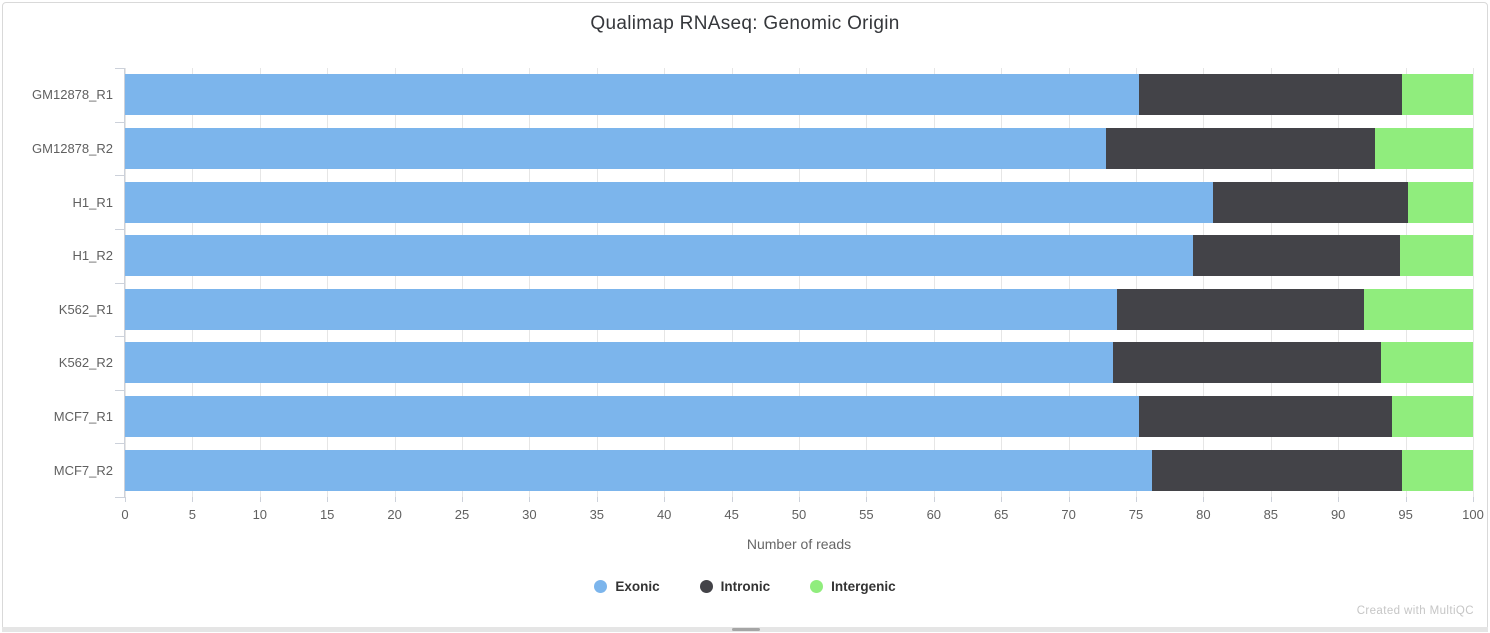 The height and width of the screenshot is (633, 1490). Describe the element at coordinates (799, 544) in the screenshot. I see `x-axis-title: Number of reads` at that location.